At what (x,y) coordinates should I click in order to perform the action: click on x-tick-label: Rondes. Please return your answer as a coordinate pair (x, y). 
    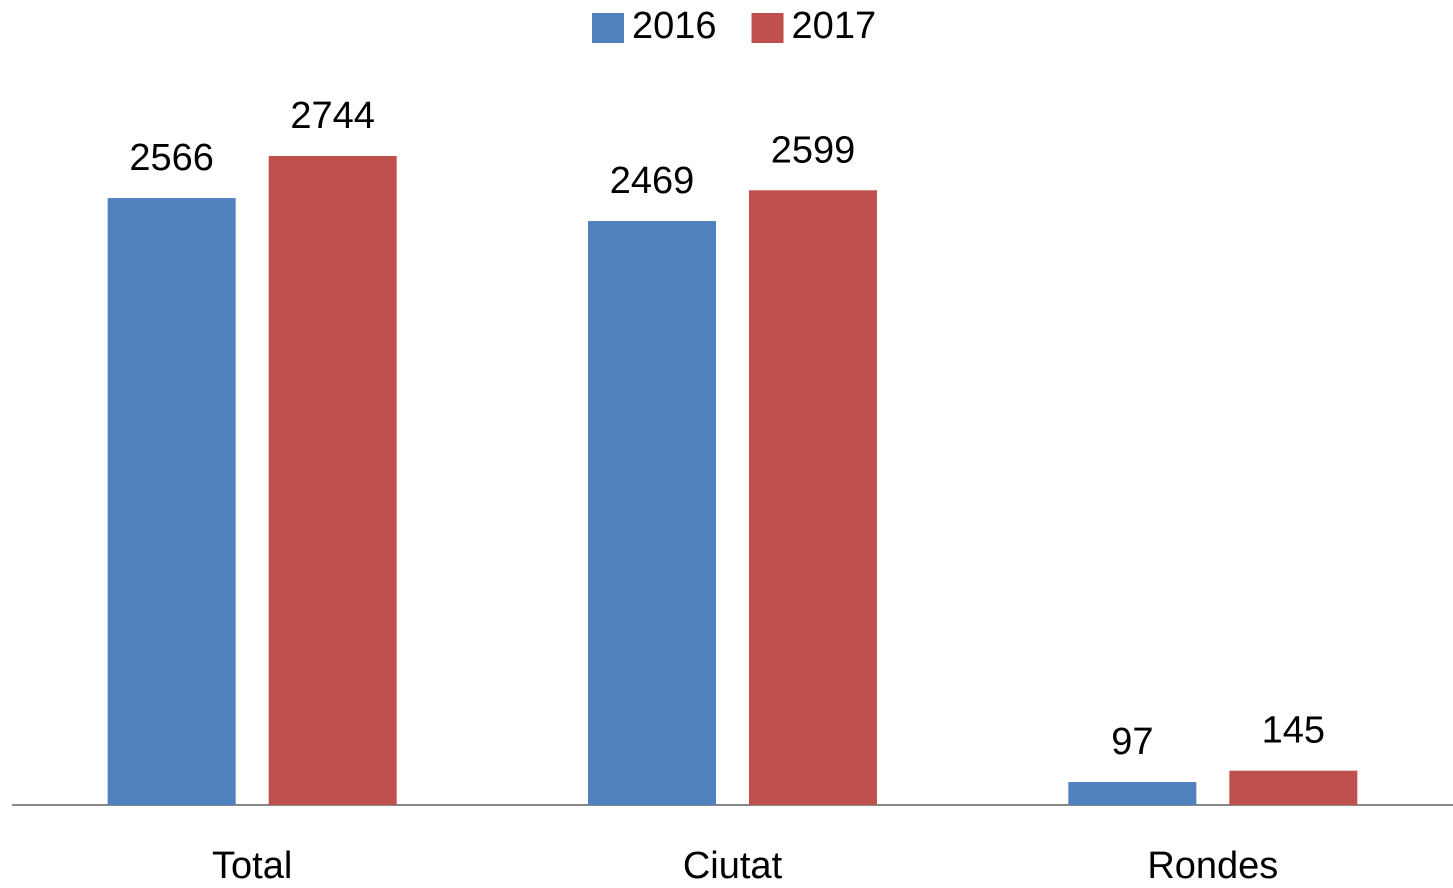
    Looking at the image, I should click on (1212, 866).